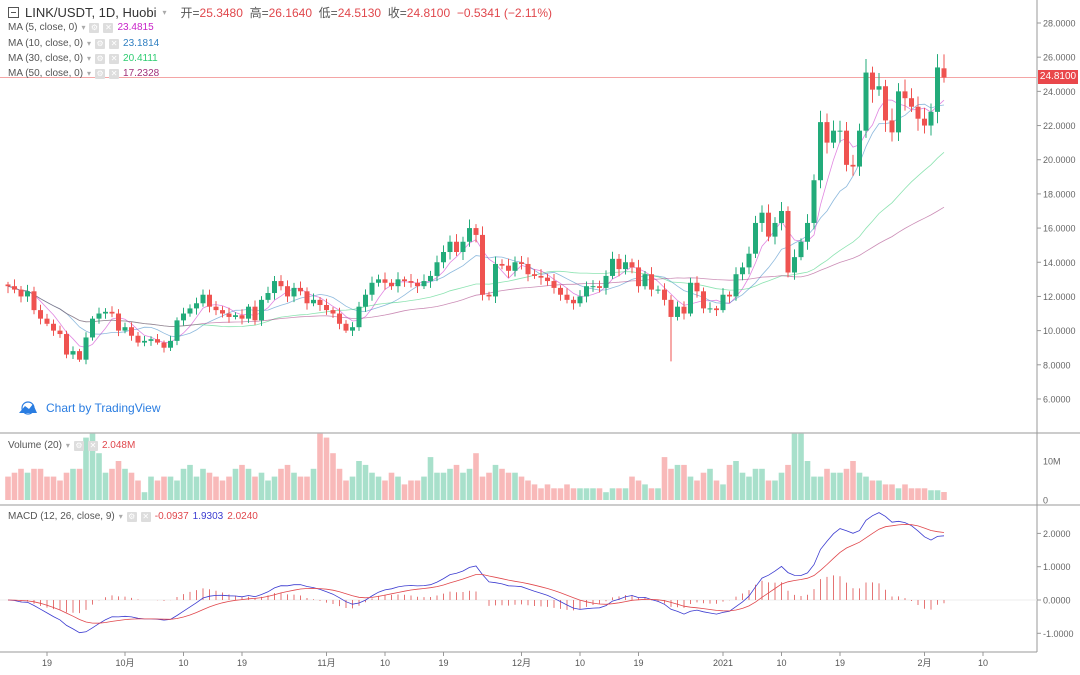 Image resolution: width=1080 pixels, height=675 pixels. Describe the element at coordinates (1052, 462) in the screenshot. I see `volume-tick-label: 10M` at that location.